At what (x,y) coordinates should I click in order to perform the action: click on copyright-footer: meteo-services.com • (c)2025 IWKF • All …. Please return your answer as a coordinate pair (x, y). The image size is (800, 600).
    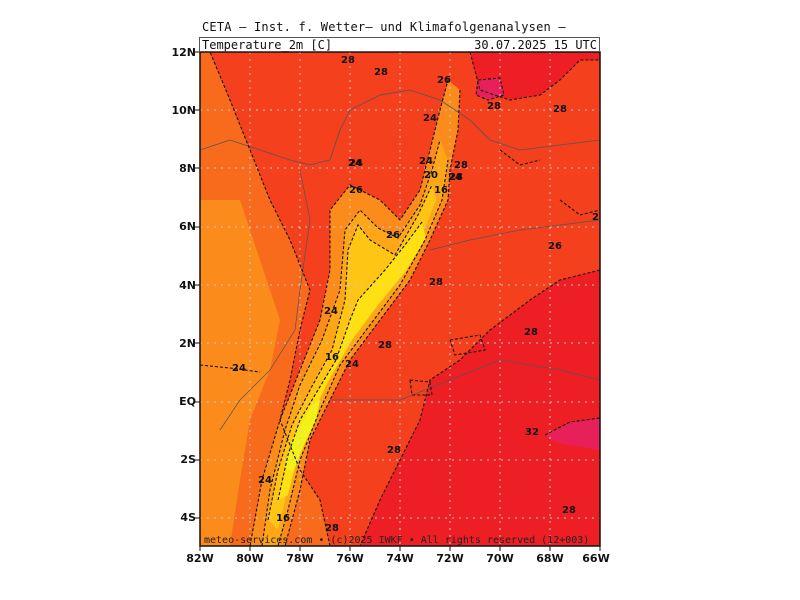
    Looking at the image, I should click on (397, 540).